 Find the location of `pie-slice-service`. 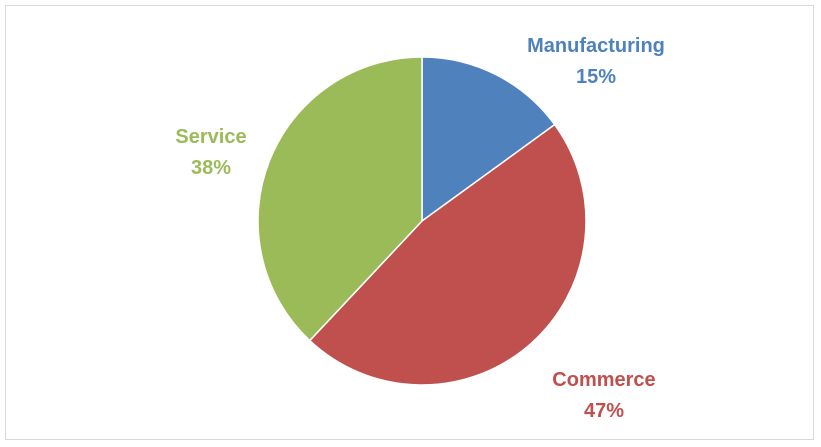

pie-slice-service is located at coordinates (340, 199).